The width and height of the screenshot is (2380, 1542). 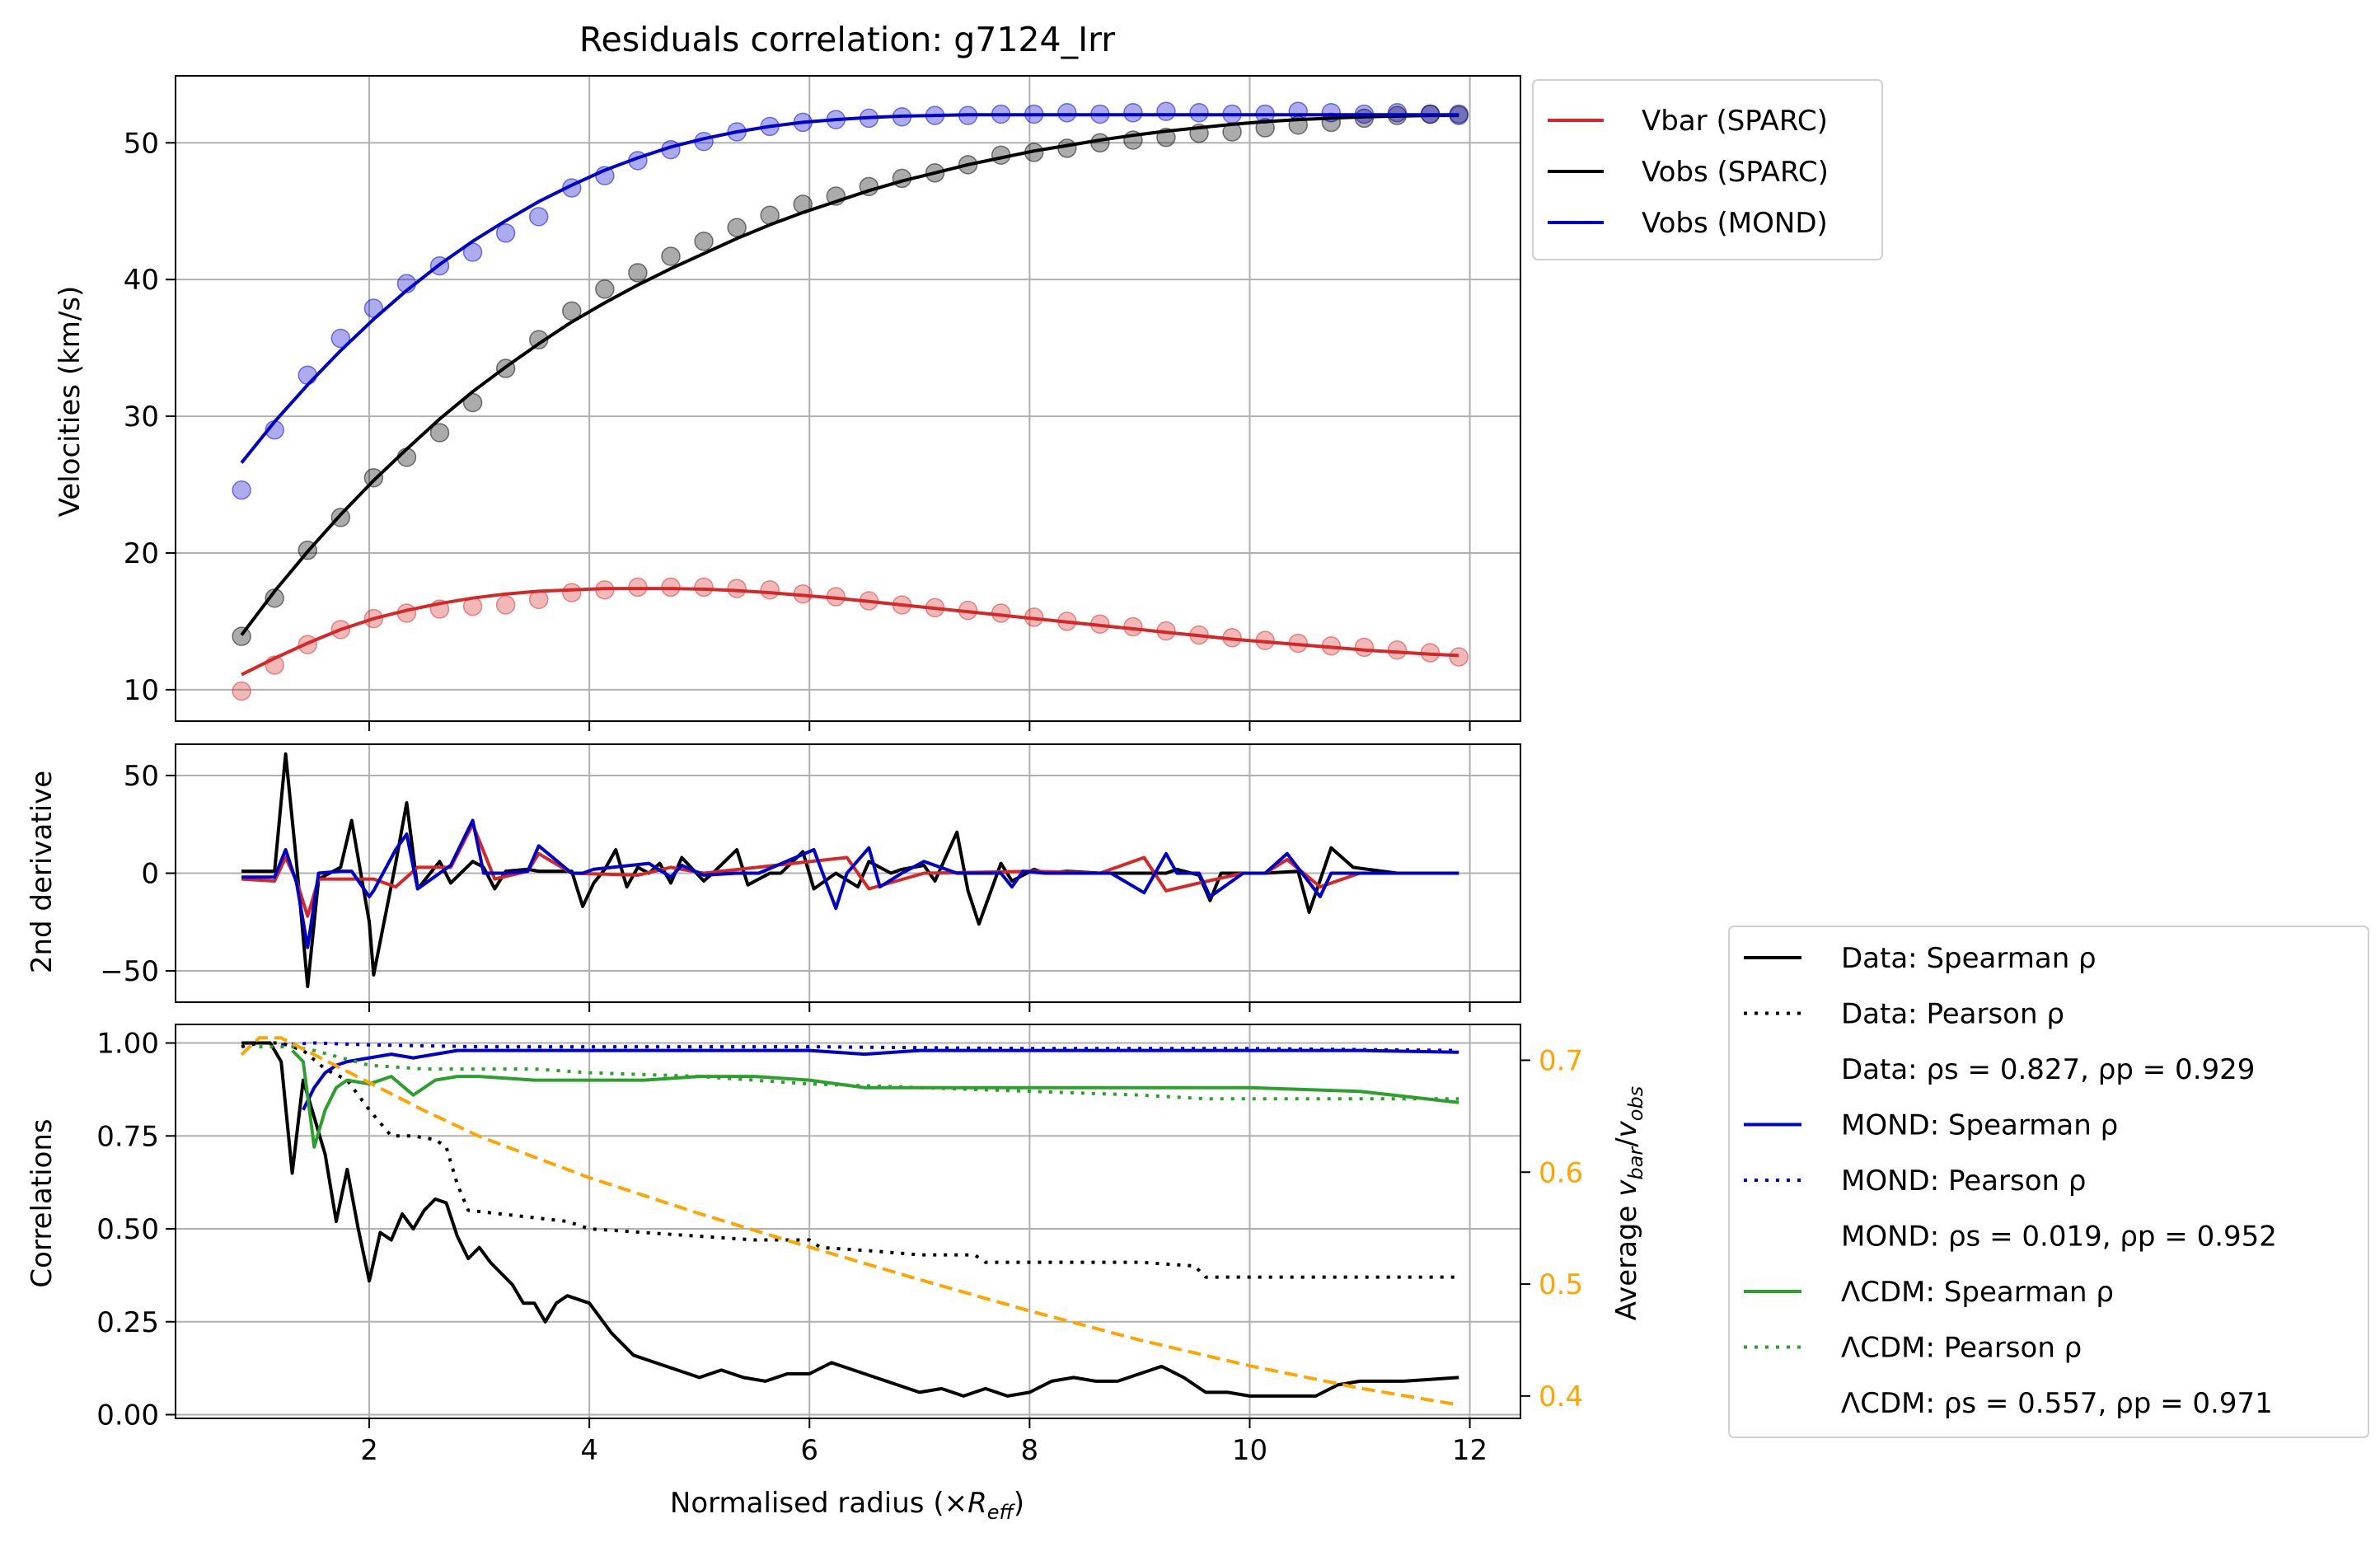 What do you see at coordinates (42, 872) in the screenshot?
I see `second-derivative-ylabel: 2nd derivative` at bounding box center [42, 872].